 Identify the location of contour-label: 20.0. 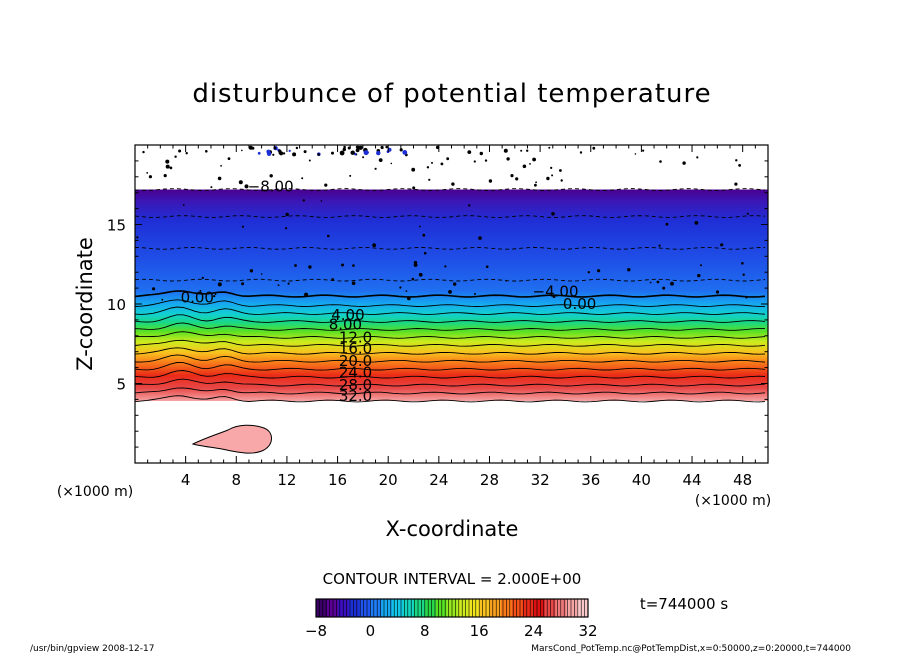
(355, 361).